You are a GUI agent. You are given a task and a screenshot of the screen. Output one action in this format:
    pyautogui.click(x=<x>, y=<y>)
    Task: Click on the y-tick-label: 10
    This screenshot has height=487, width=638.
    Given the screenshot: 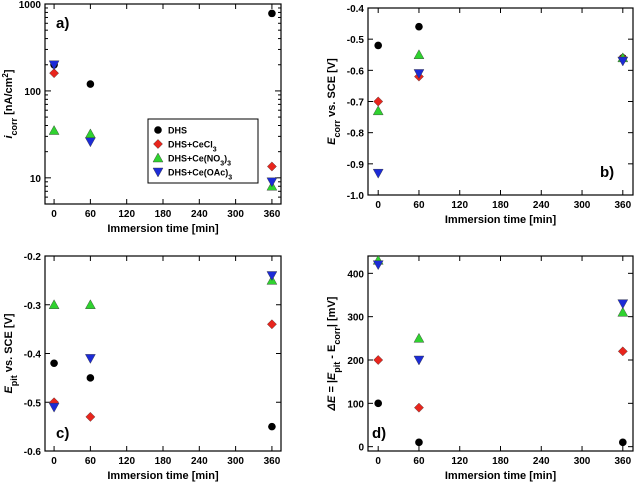 What is the action you would take?
    pyautogui.click(x=36, y=179)
    